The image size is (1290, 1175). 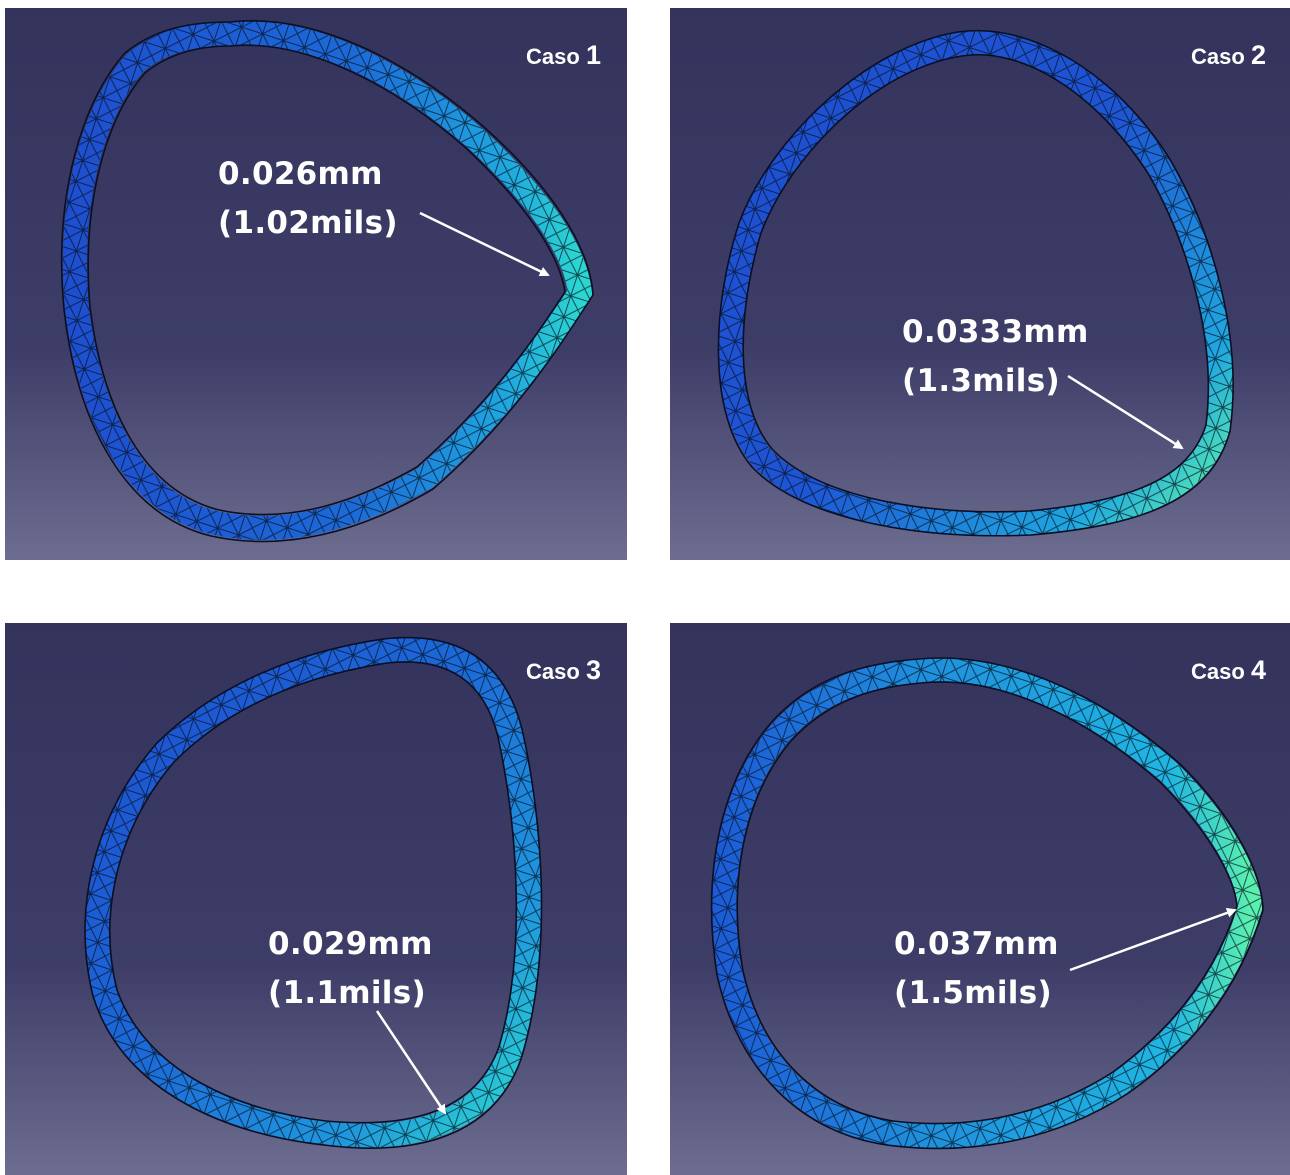 What do you see at coordinates (976, 969) in the screenshot?
I see `max-deformation-label: 0.037mm (1.5mils)` at bounding box center [976, 969].